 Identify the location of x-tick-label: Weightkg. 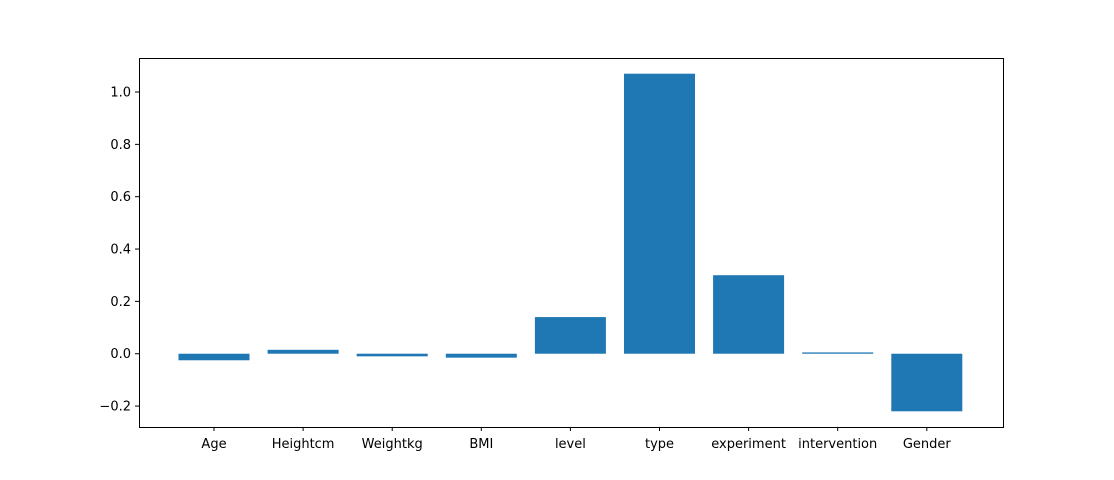
(392, 444).